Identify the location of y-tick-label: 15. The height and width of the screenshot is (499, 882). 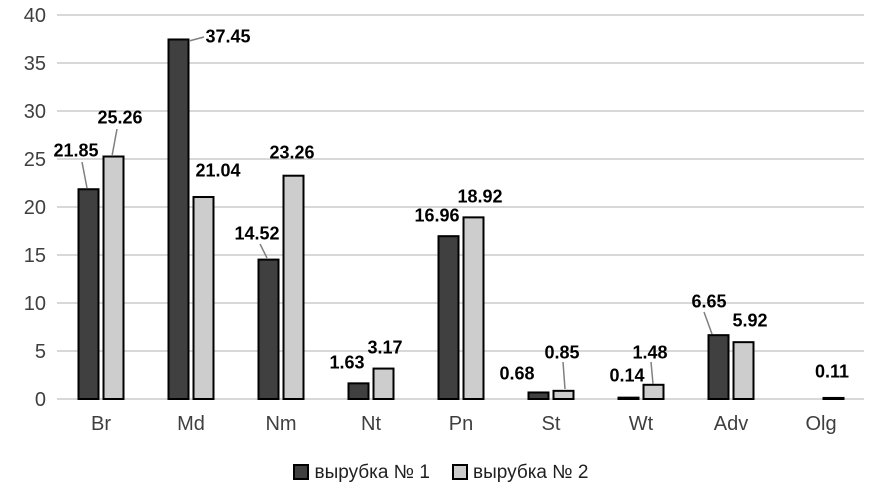
(35, 256).